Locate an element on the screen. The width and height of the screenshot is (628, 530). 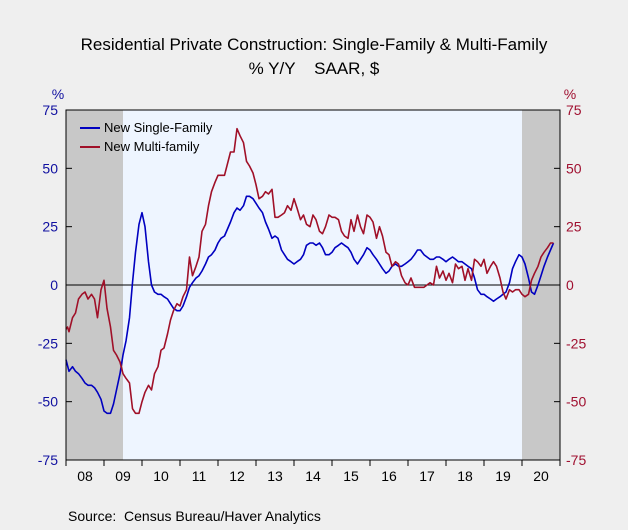
y-left-tick-label: 50 is located at coordinates (50, 168).